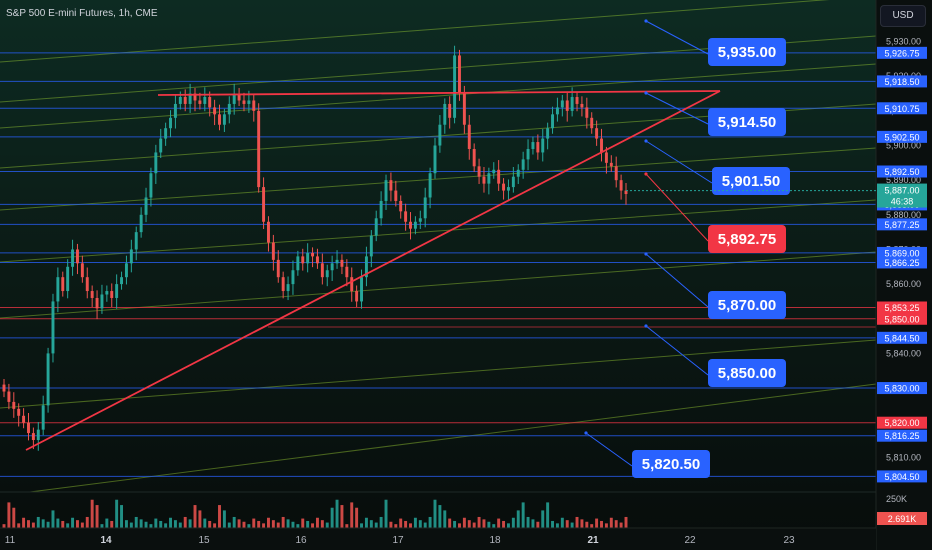  Describe the element at coordinates (902, 195) in the screenshot. I see `current-price-tag` at that location.